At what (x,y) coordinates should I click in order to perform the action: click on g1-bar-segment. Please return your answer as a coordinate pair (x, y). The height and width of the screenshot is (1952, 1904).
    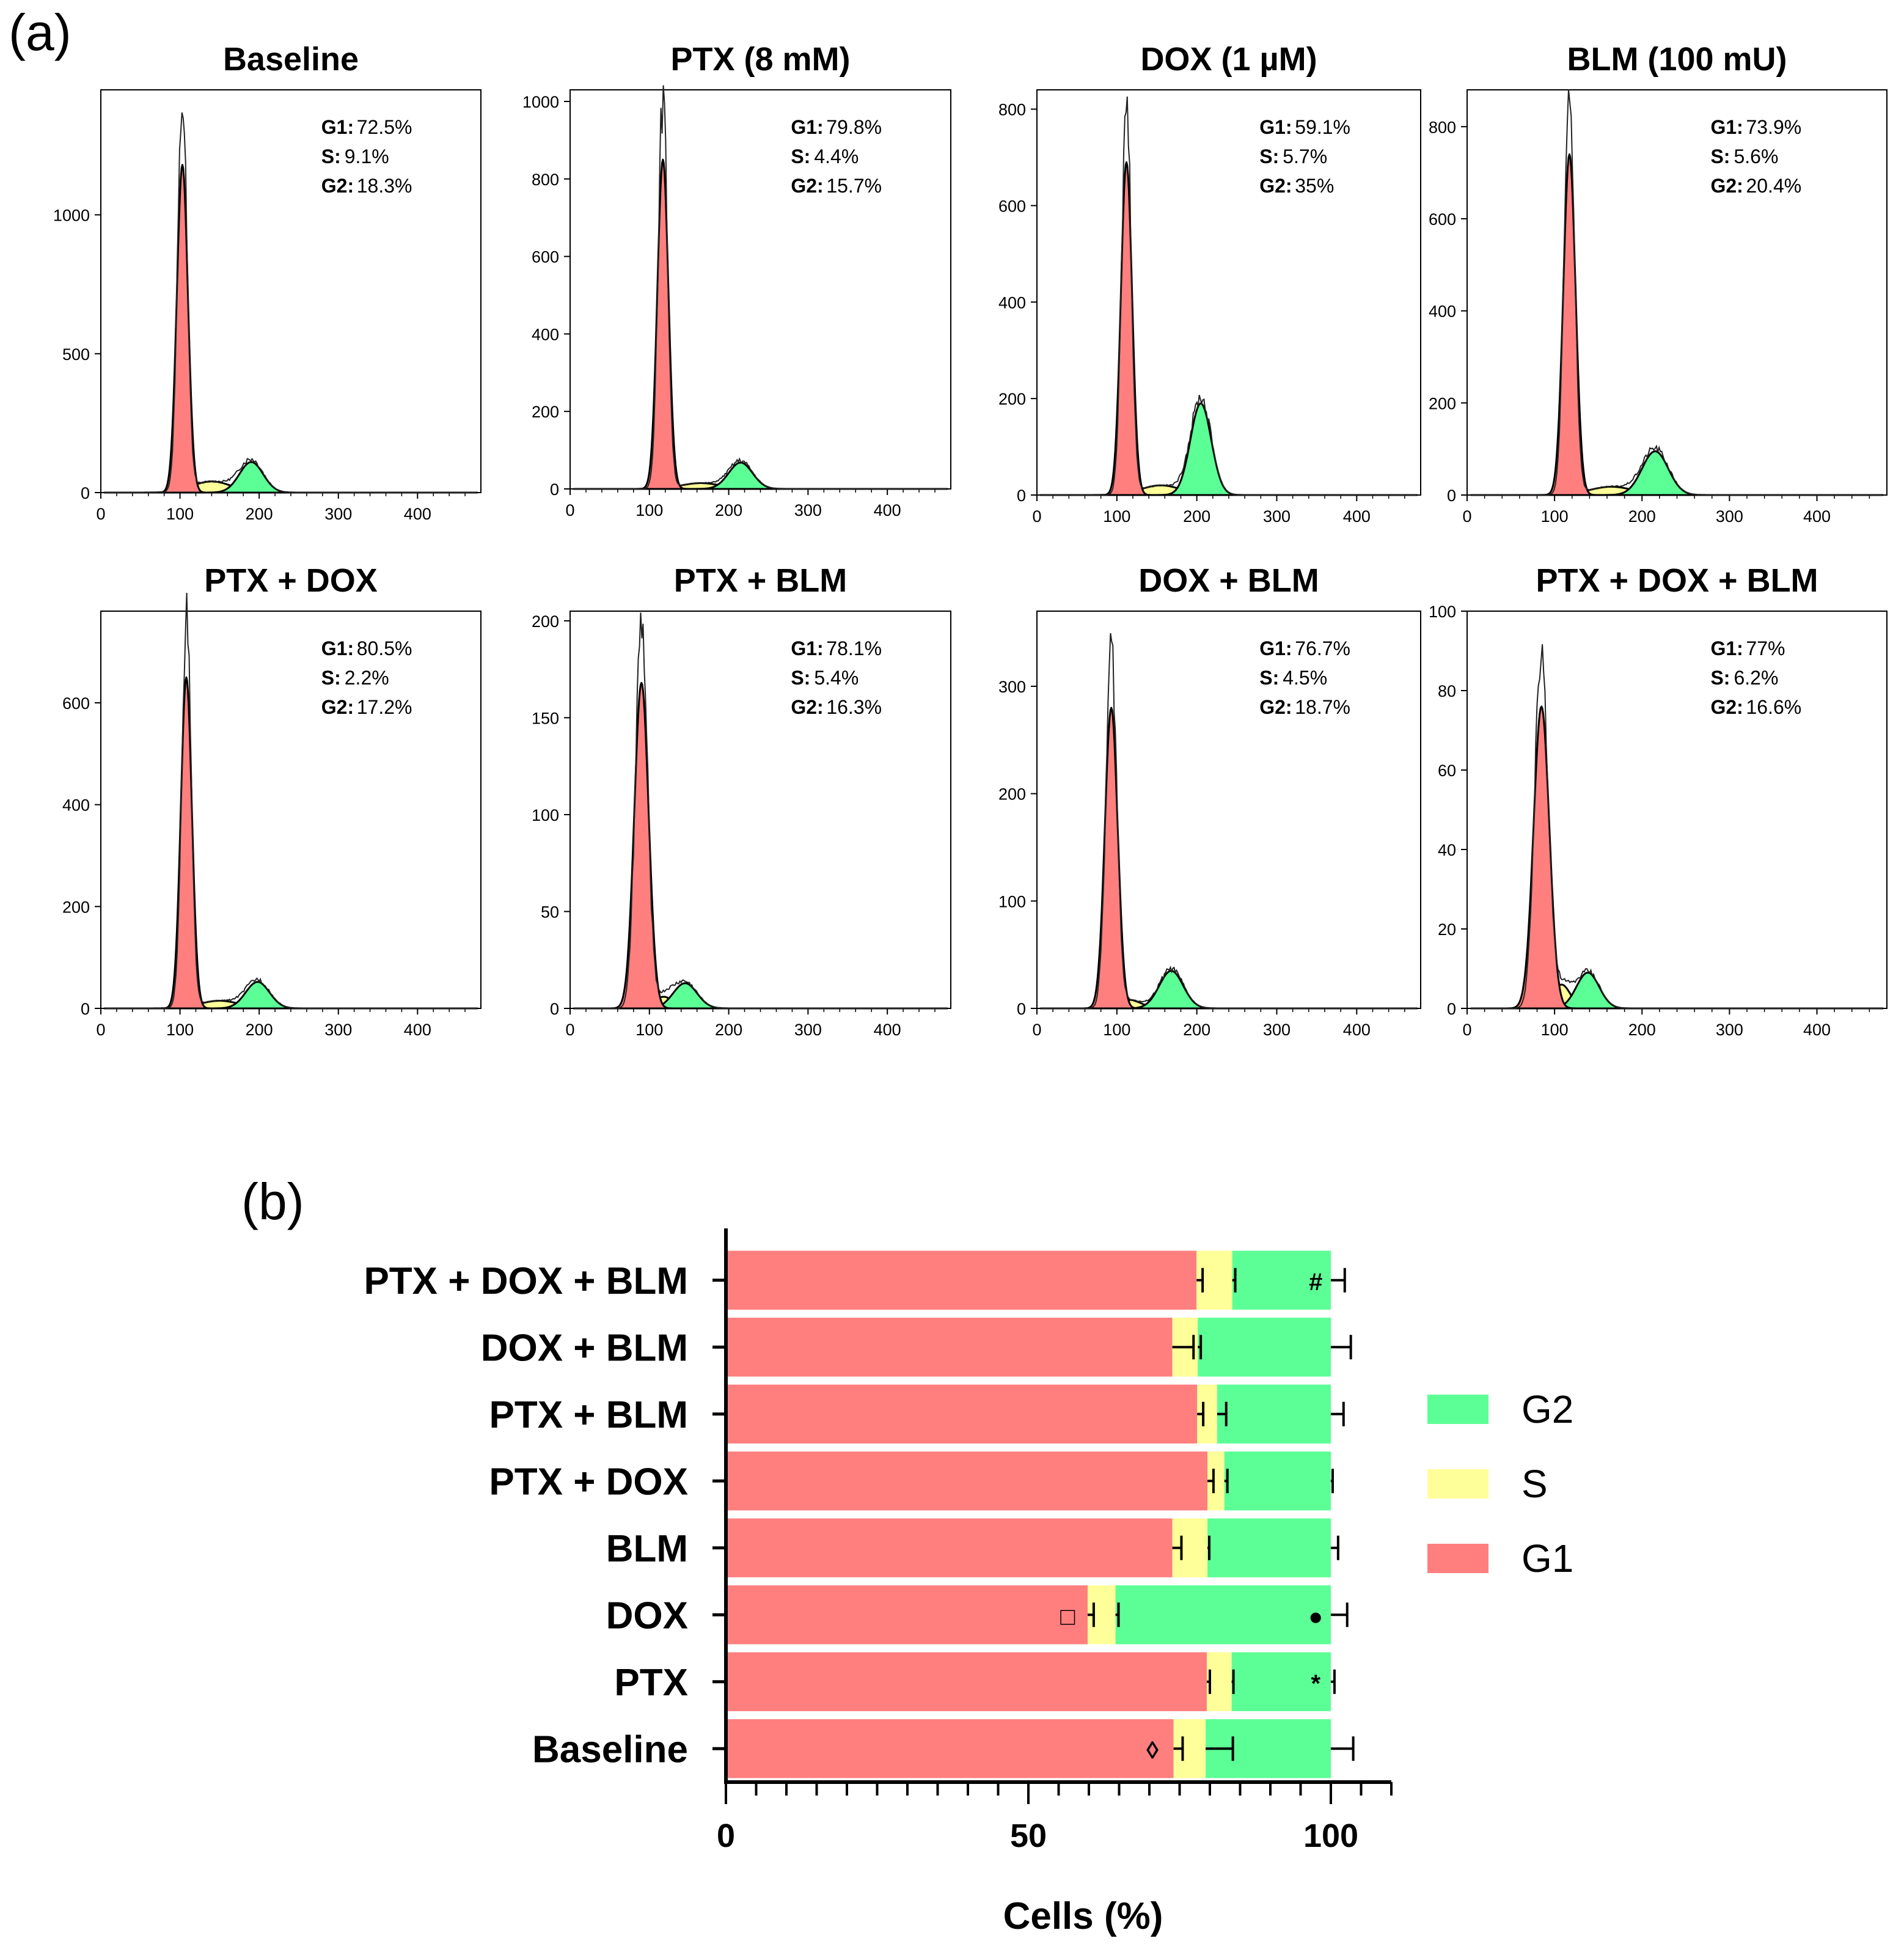
    Looking at the image, I should click on (966, 1681).